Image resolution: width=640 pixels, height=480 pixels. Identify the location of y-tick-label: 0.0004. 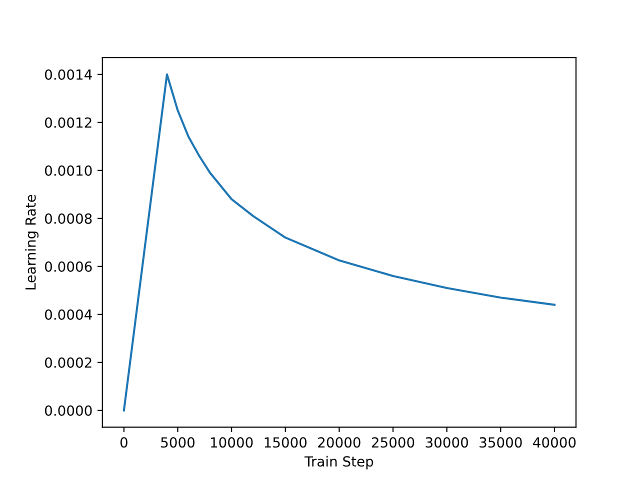
(68, 314).